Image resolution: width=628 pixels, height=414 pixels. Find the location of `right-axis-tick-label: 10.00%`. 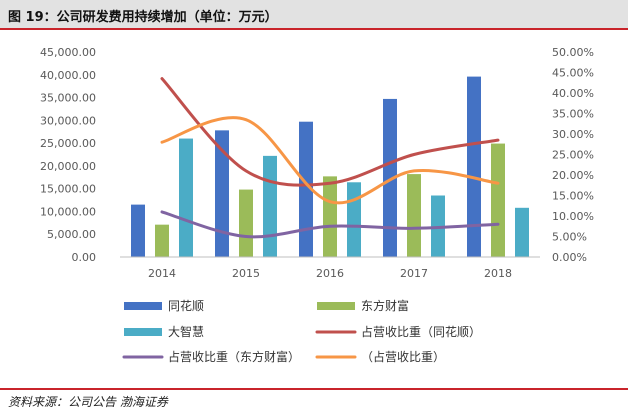

right-axis-tick-label: 10.00% is located at coordinates (573, 216).